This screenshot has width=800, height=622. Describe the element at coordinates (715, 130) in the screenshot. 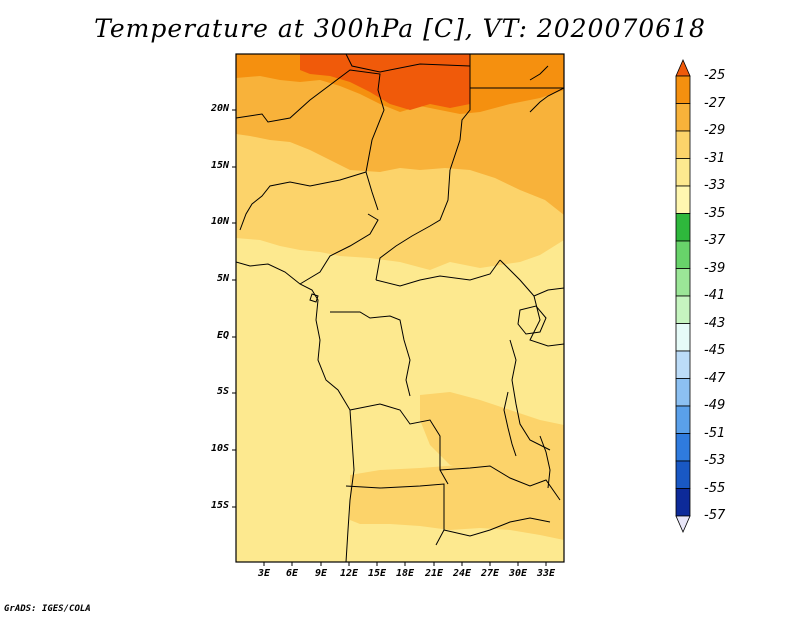

I see `colorbar-tick-label: -29` at that location.